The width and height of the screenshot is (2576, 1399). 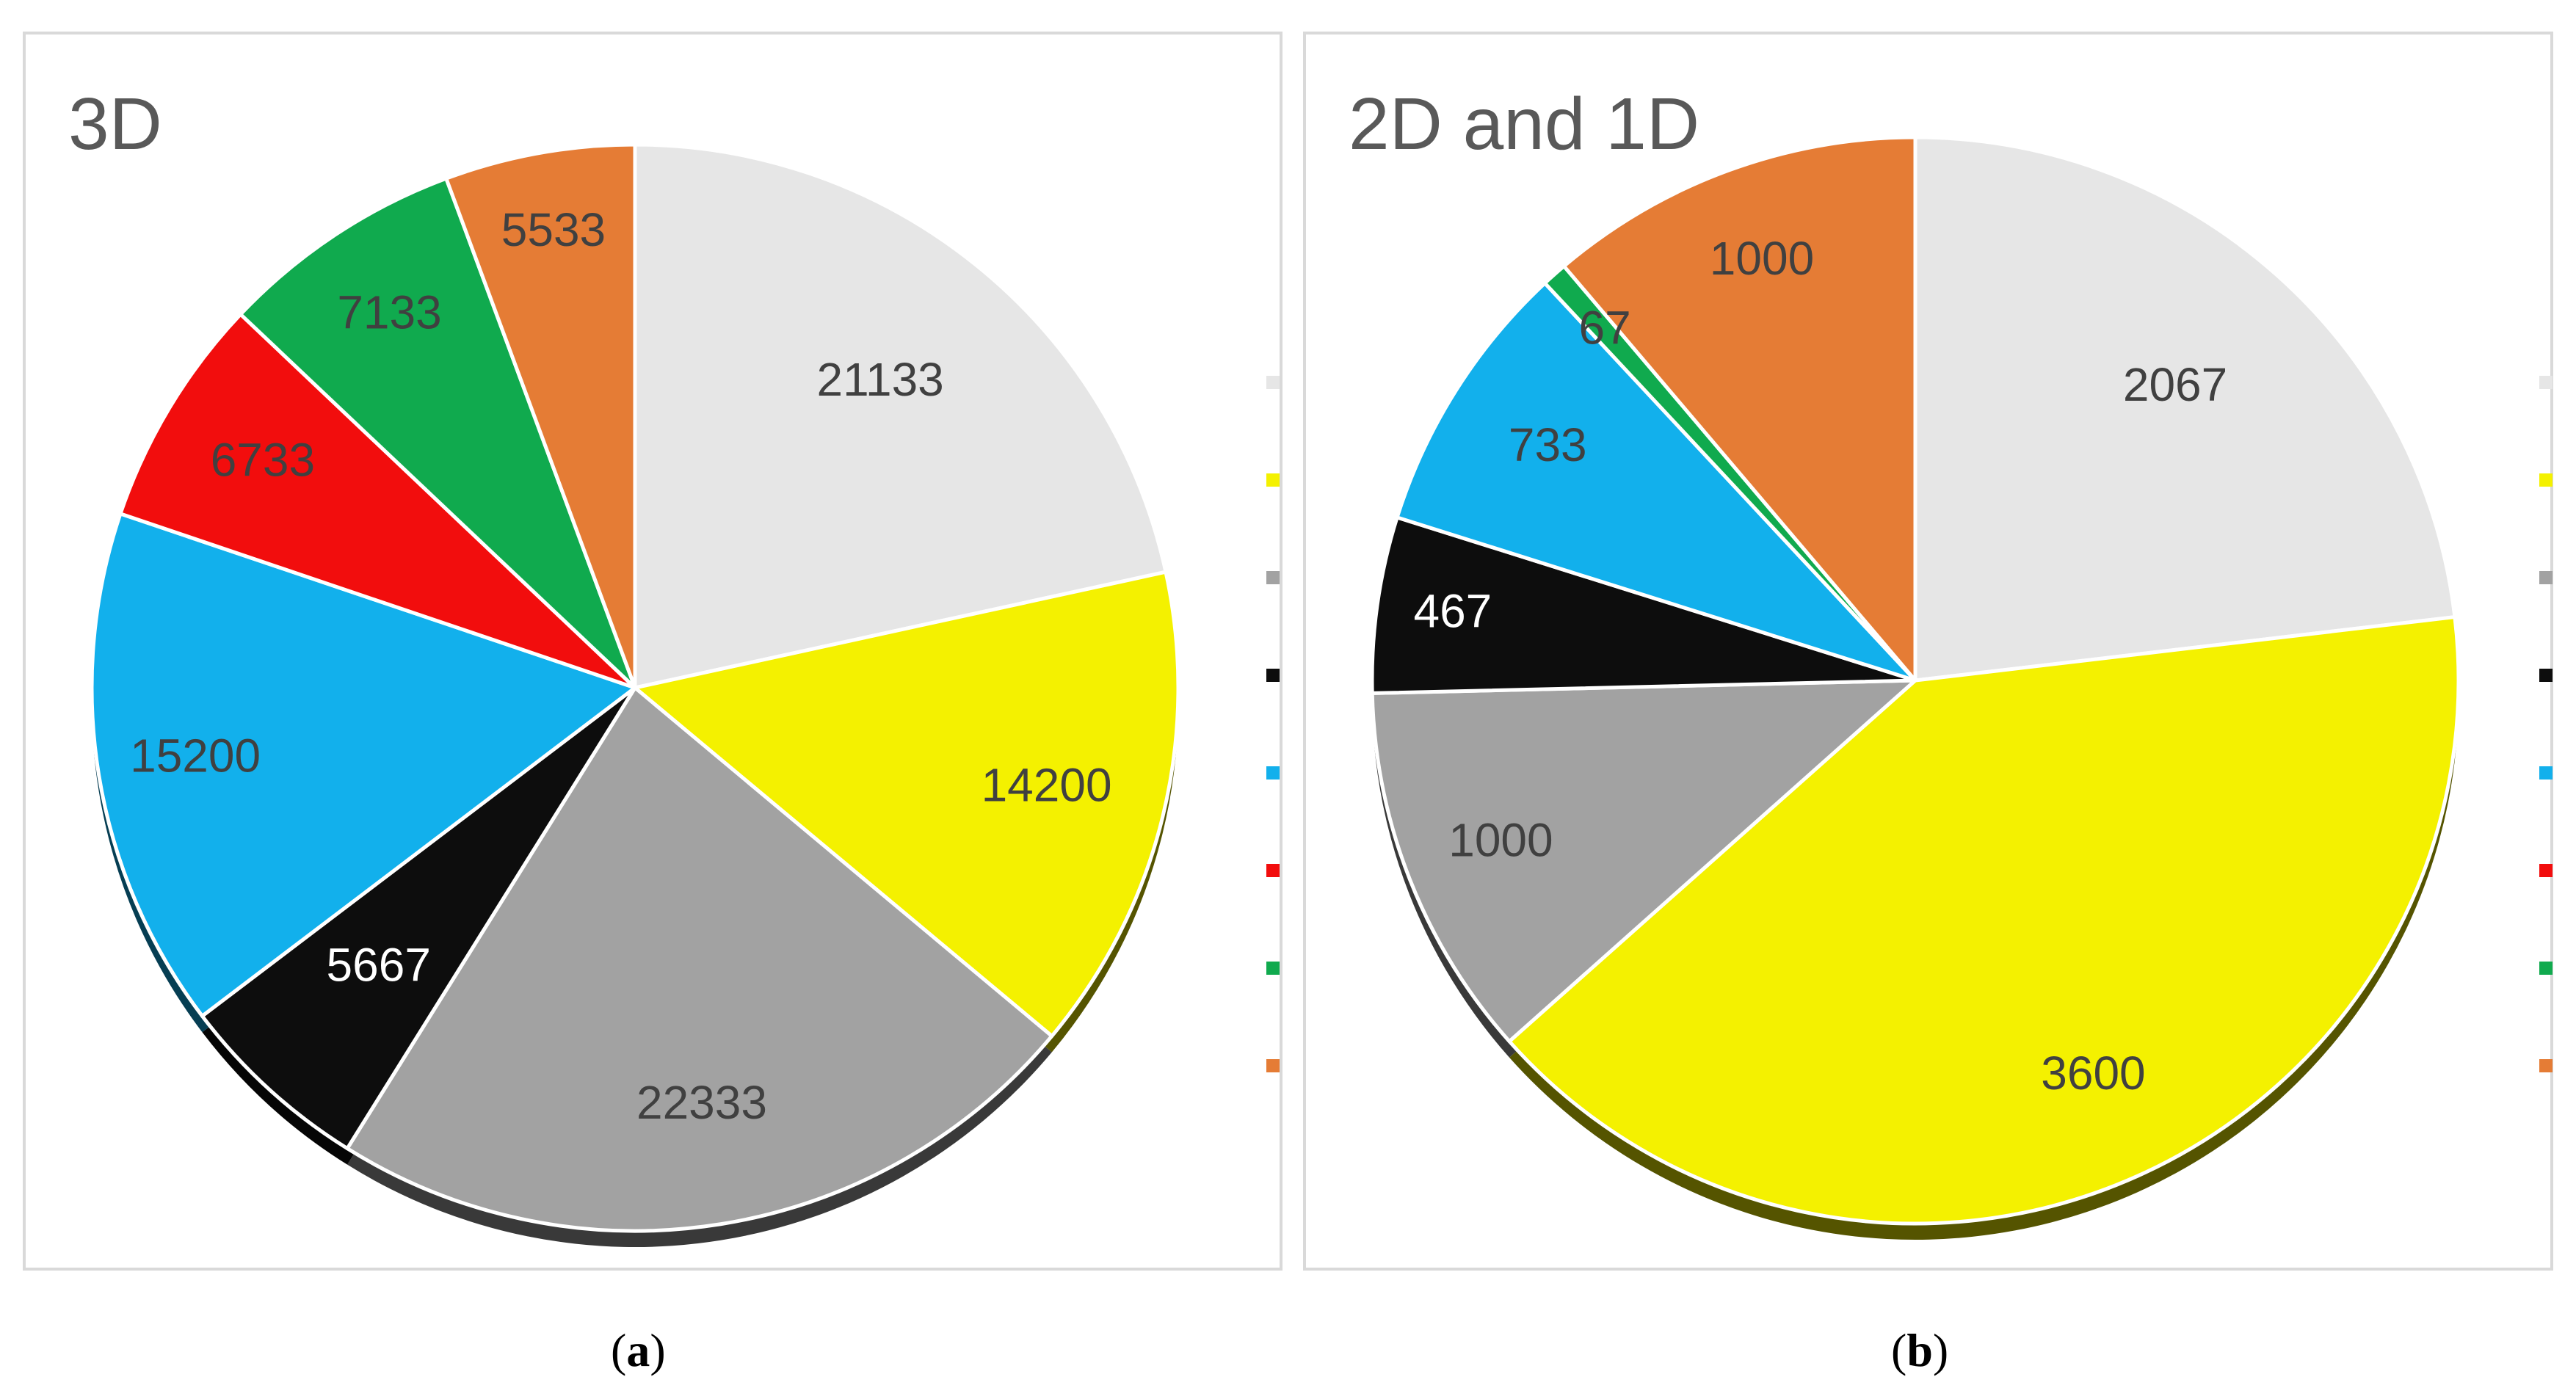 What do you see at coordinates (1548, 444) in the screenshot?
I see `slice-label: 733` at bounding box center [1548, 444].